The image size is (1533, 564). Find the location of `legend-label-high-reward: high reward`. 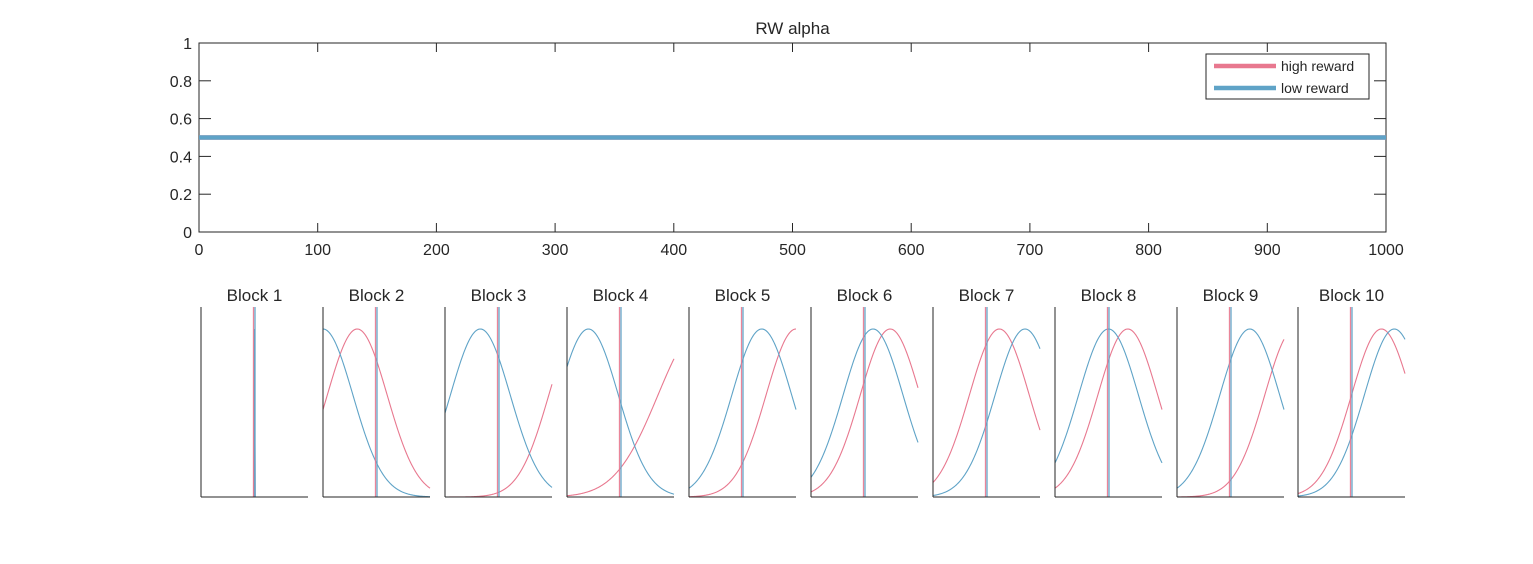

legend-label-high-reward: high reward is located at coordinates (1317, 66).